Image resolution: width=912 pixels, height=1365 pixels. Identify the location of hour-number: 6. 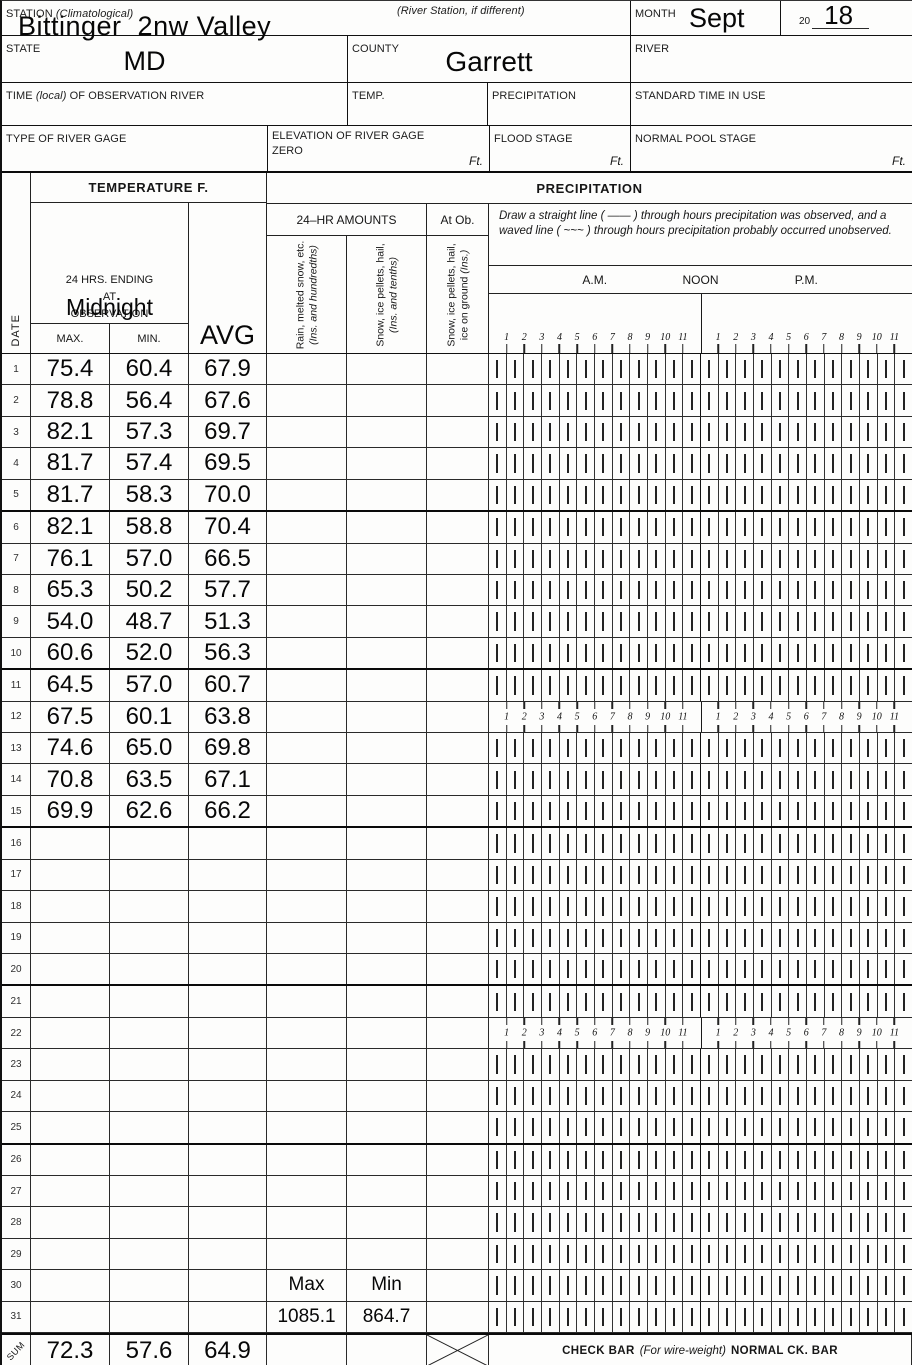
(806, 1033).